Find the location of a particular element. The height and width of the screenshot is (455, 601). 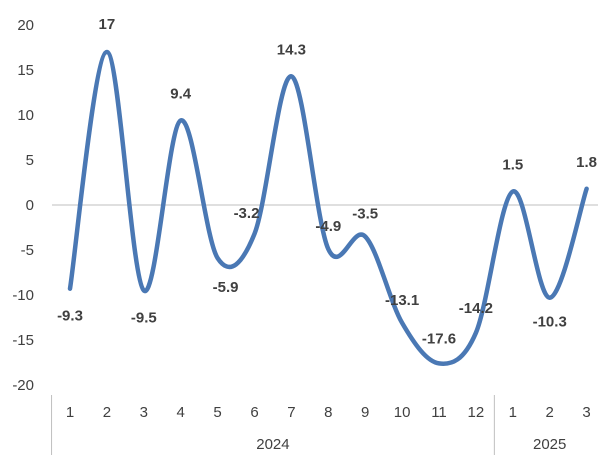

y-tick-label: 20 is located at coordinates (25, 25).